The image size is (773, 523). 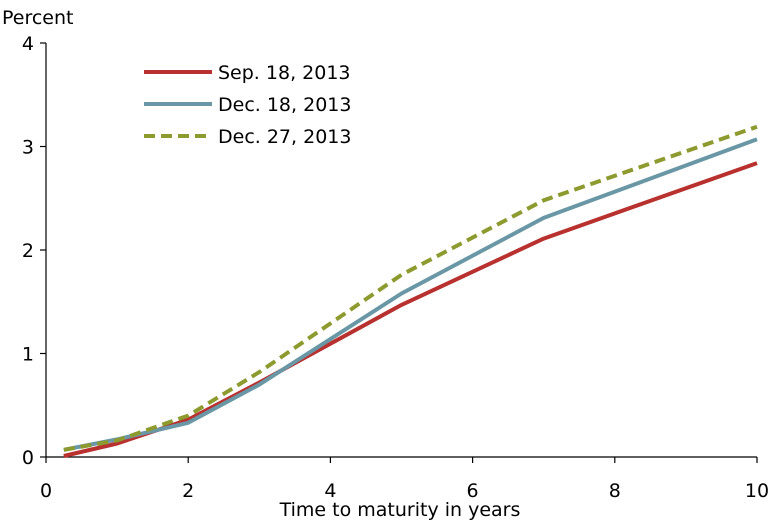 I want to click on y-tick-label: 0, so click(x=28, y=458).